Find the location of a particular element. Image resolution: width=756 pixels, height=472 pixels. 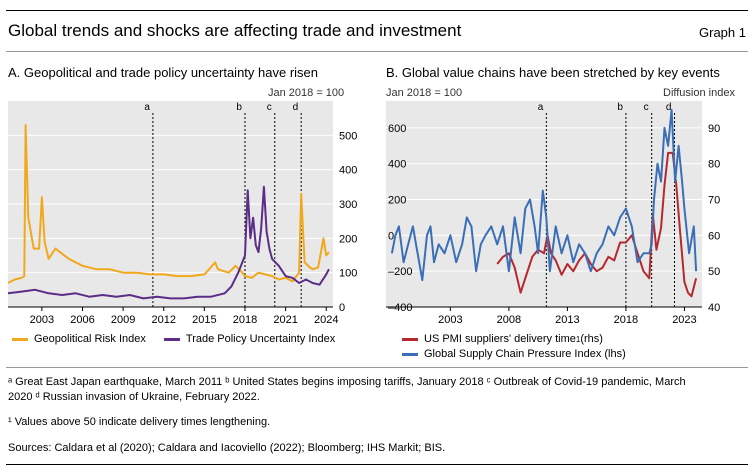

y-tick-label-left: –400 is located at coordinates (400, 308).